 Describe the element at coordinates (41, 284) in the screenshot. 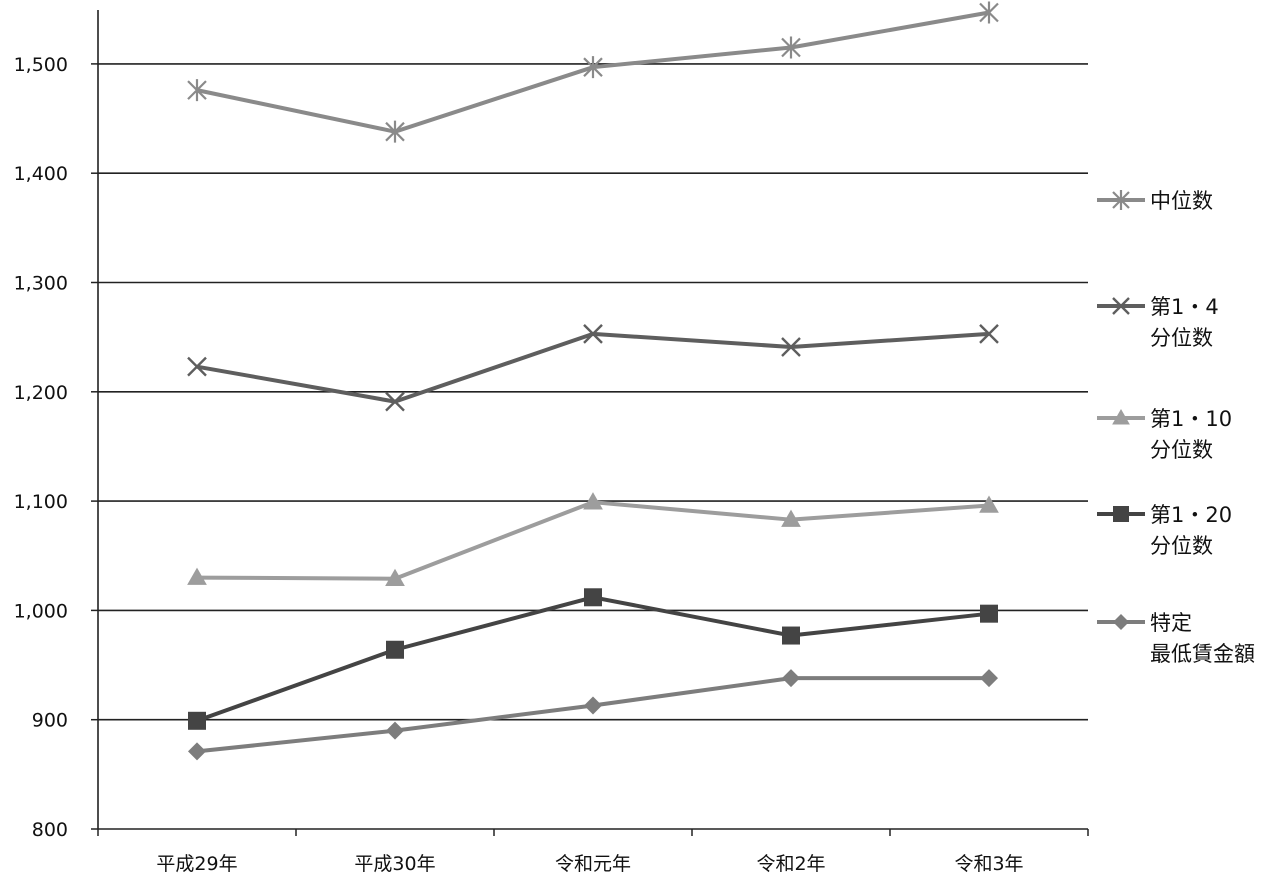

I see `y-tick-label: 1,300` at that location.